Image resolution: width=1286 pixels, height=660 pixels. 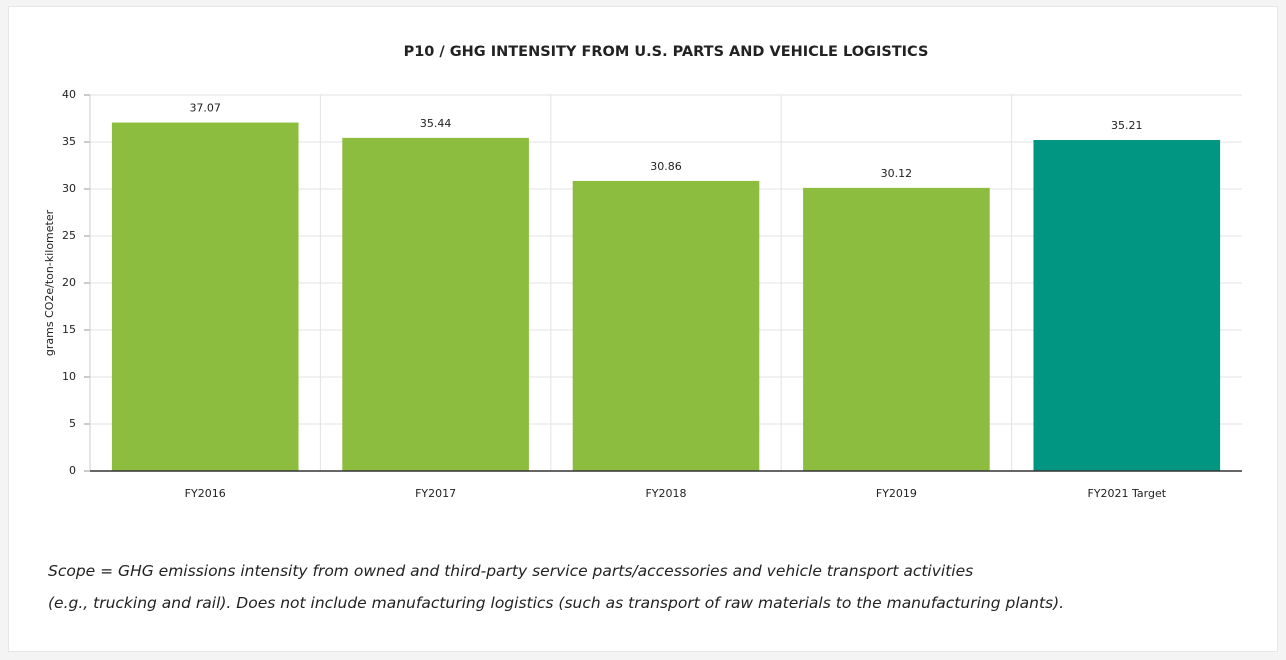 I want to click on x-tick-label: FY2017, so click(x=435, y=493).